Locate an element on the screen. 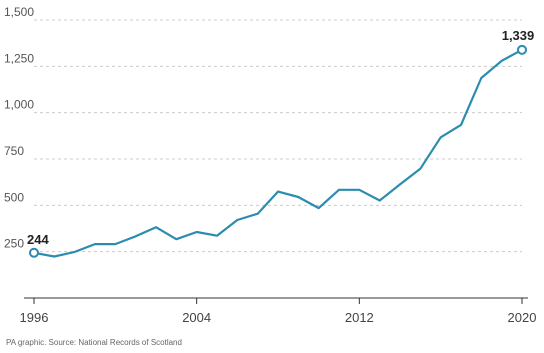 This screenshot has width=544, height=353. x-tick-label-2012: 2012 is located at coordinates (359, 317).